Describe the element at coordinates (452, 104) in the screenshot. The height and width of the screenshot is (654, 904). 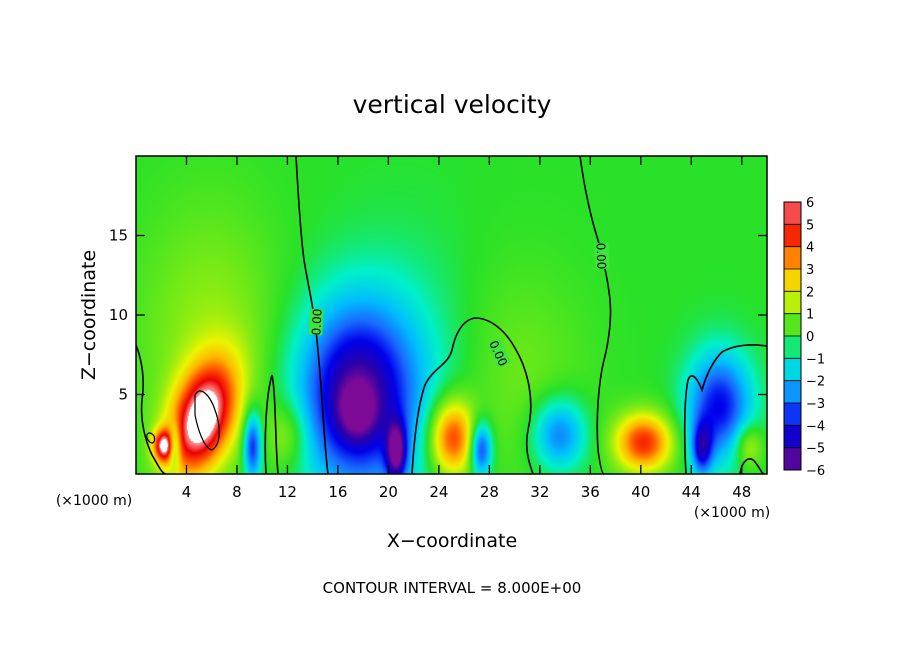
I see `chart-title: vertical velocity` at that location.